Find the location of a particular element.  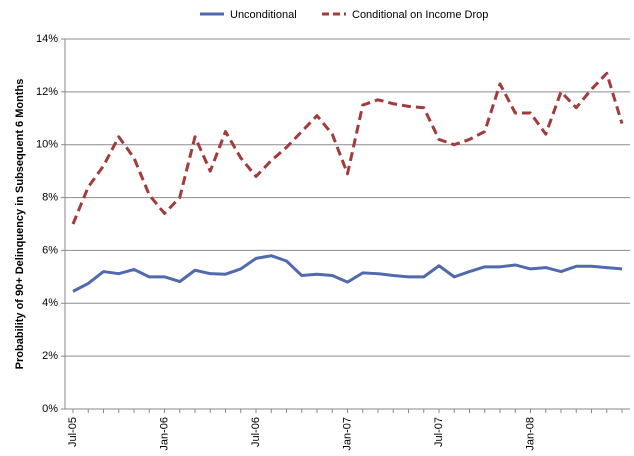

x-tick-label: Jul-06 is located at coordinates (256, 432).